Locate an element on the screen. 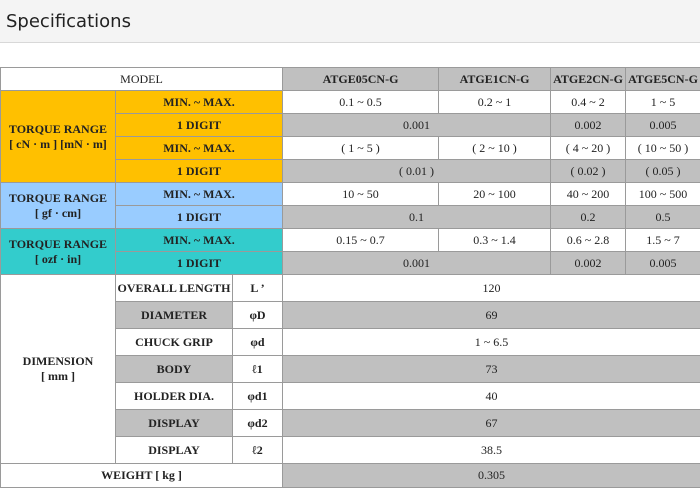 The image size is (700, 489). cell-text: ATGE5CN-G is located at coordinates (663, 78).